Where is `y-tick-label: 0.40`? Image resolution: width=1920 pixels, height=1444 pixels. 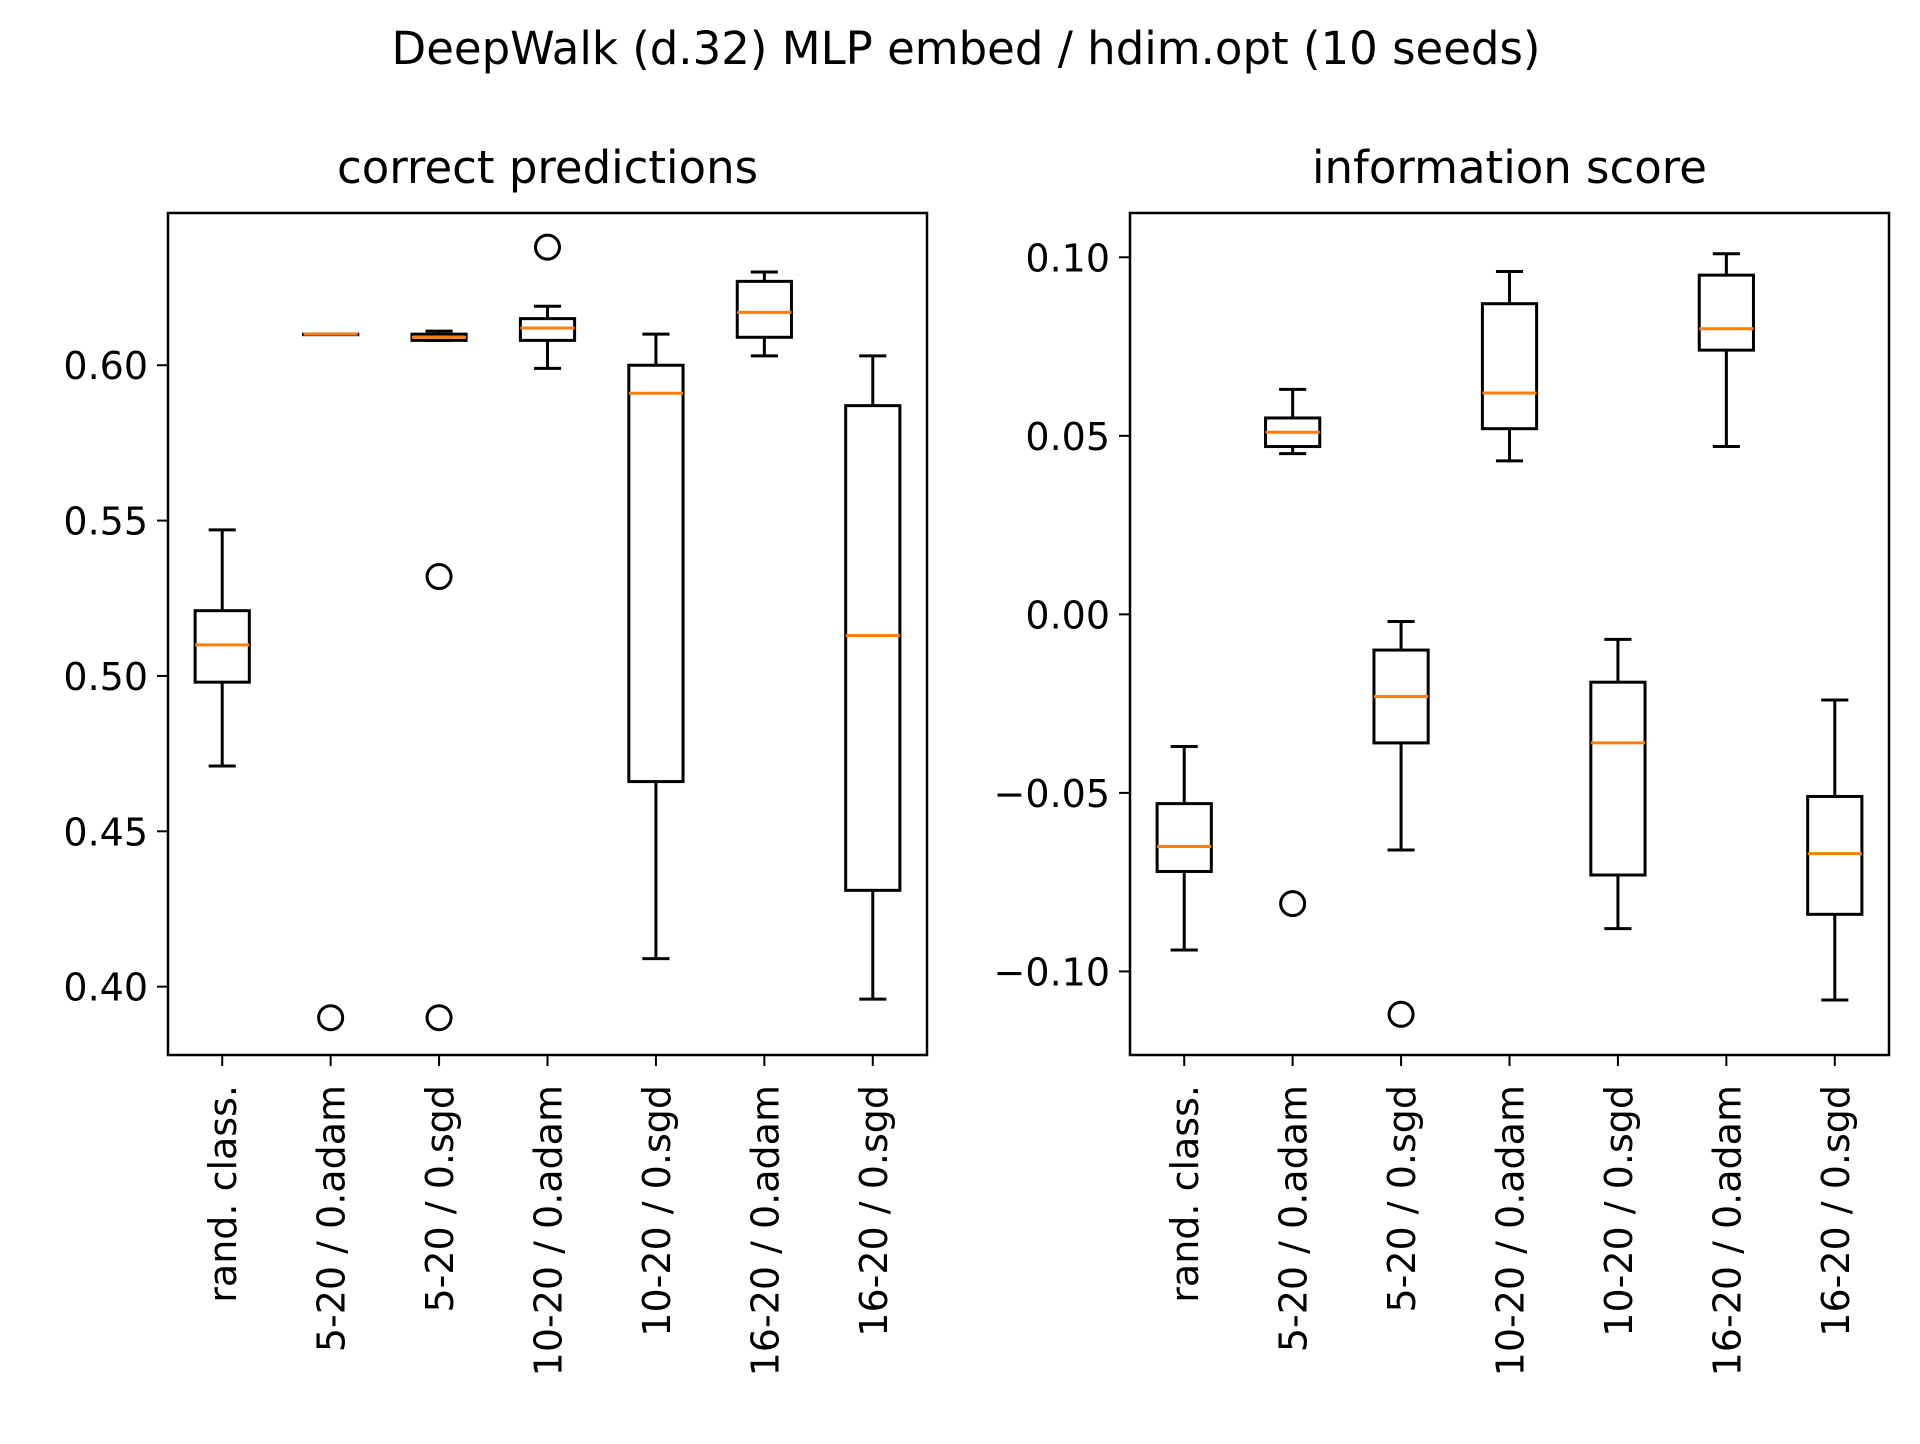 y-tick-label: 0.40 is located at coordinates (105, 988).